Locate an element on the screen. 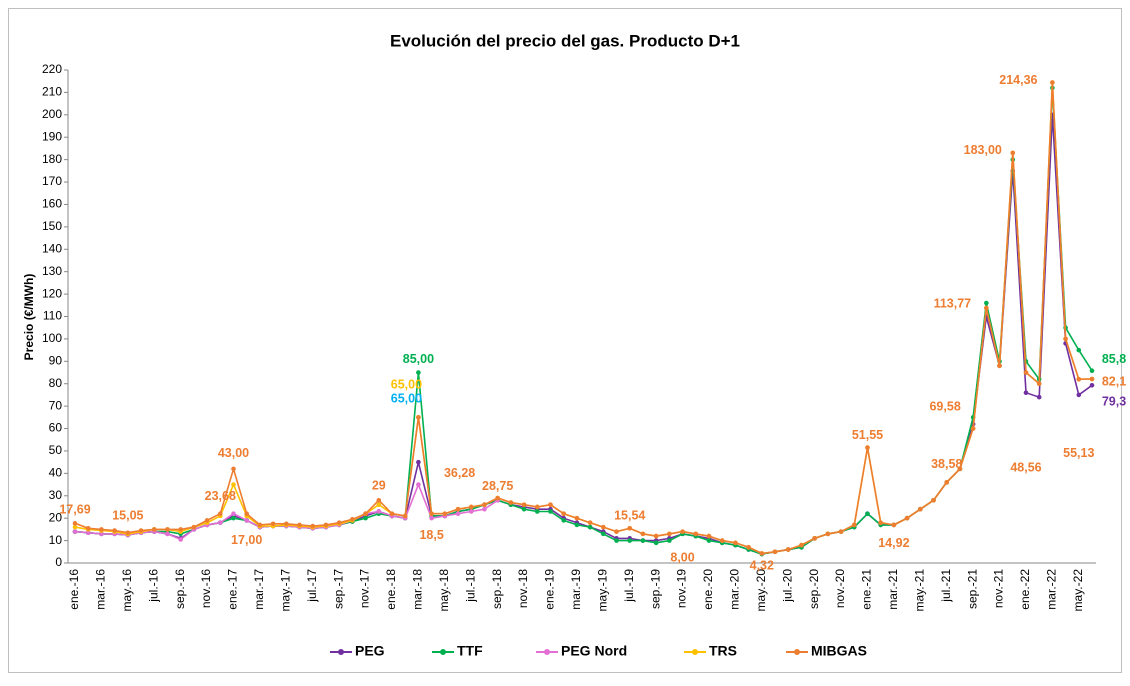 This screenshot has height=686, width=1130. data-label: 65,00 is located at coordinates (406, 385).